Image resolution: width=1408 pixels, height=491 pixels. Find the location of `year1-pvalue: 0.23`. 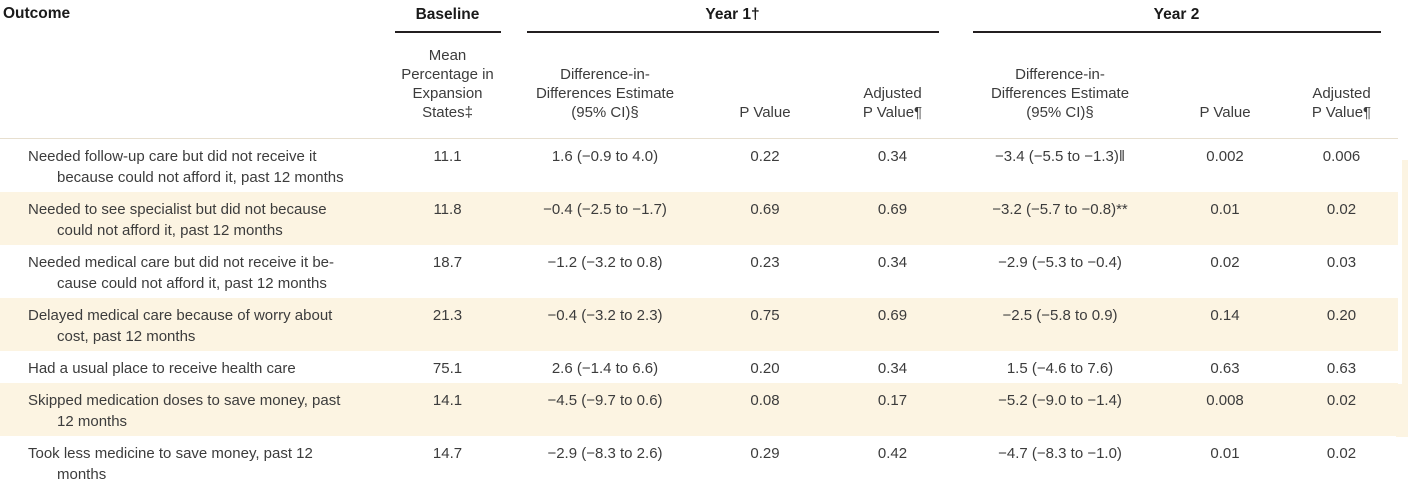

year1-pvalue: 0.23 is located at coordinates (765, 262).